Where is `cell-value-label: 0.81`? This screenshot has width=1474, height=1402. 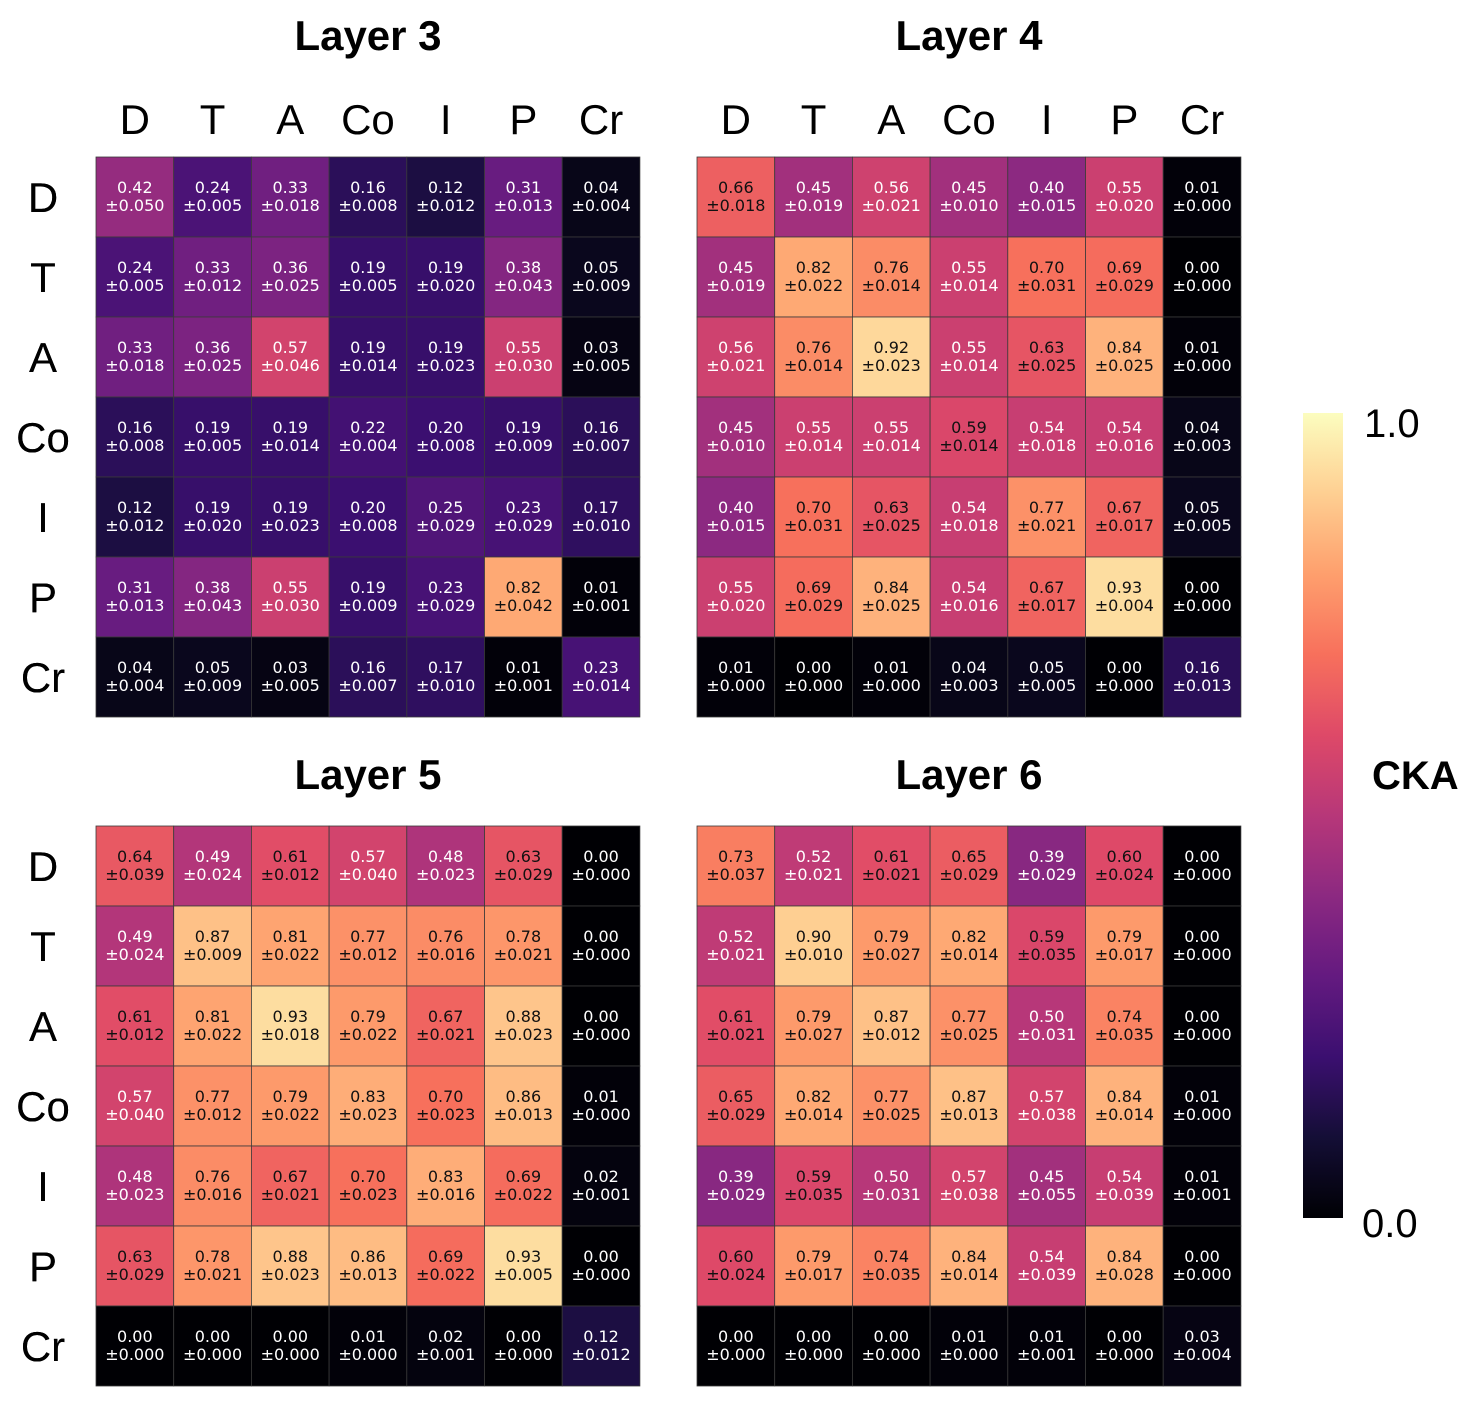
cell-value-label: 0.81 is located at coordinates (290, 936).